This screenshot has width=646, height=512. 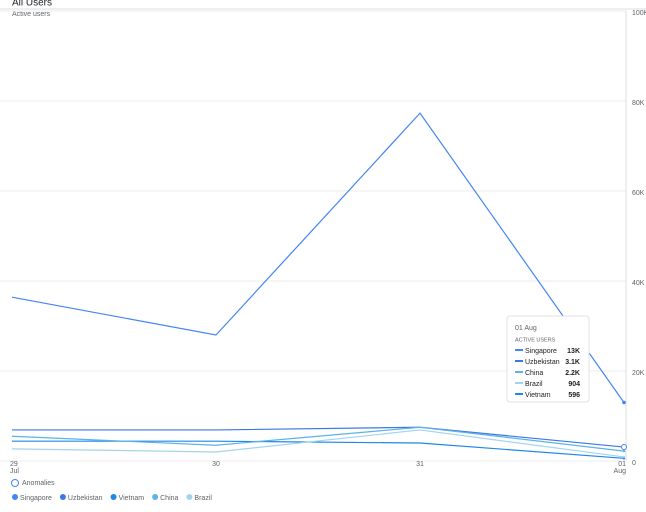 I want to click on tooltip, so click(x=548, y=359).